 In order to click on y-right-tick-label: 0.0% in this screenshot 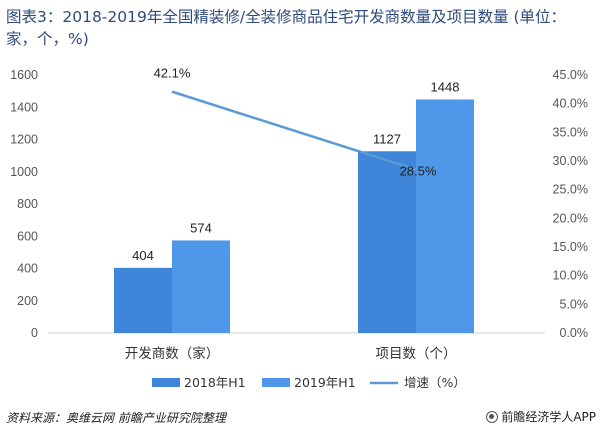, I will do `click(574, 333)`.